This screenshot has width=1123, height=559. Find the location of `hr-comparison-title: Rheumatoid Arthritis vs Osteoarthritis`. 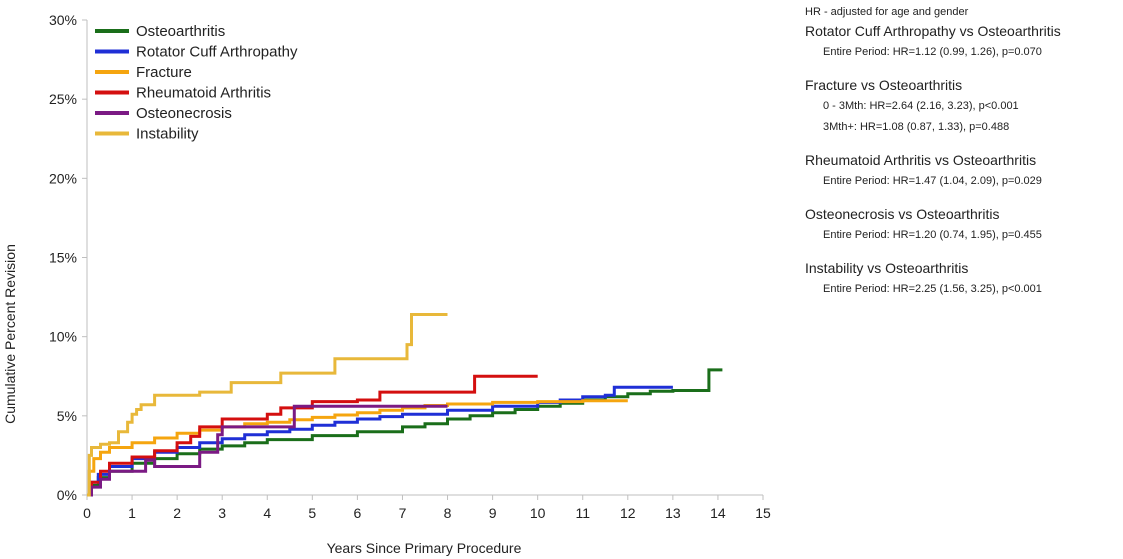

hr-comparison-title: Rheumatoid Arthritis vs Osteoarthritis is located at coordinates (921, 160).